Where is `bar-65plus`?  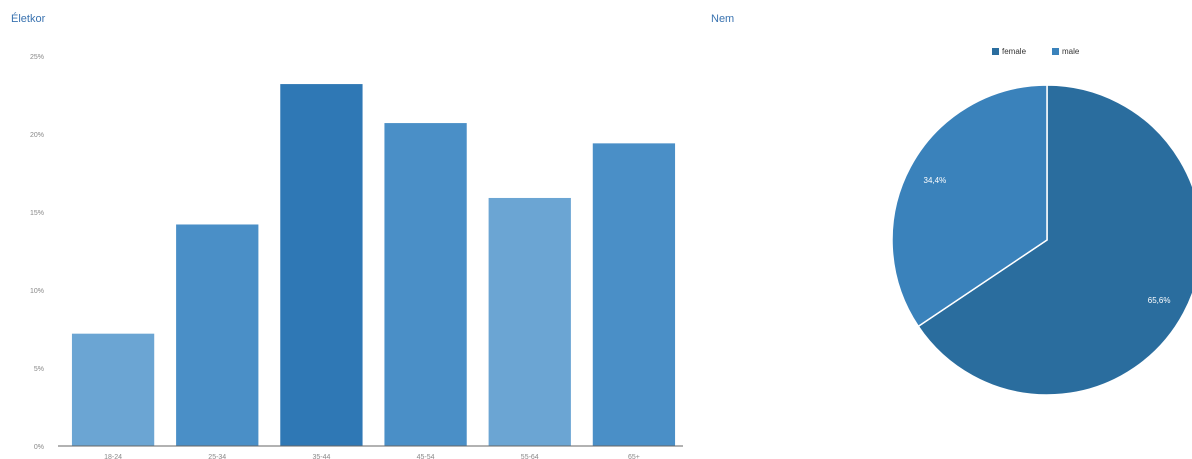
bar-65plus is located at coordinates (634, 295).